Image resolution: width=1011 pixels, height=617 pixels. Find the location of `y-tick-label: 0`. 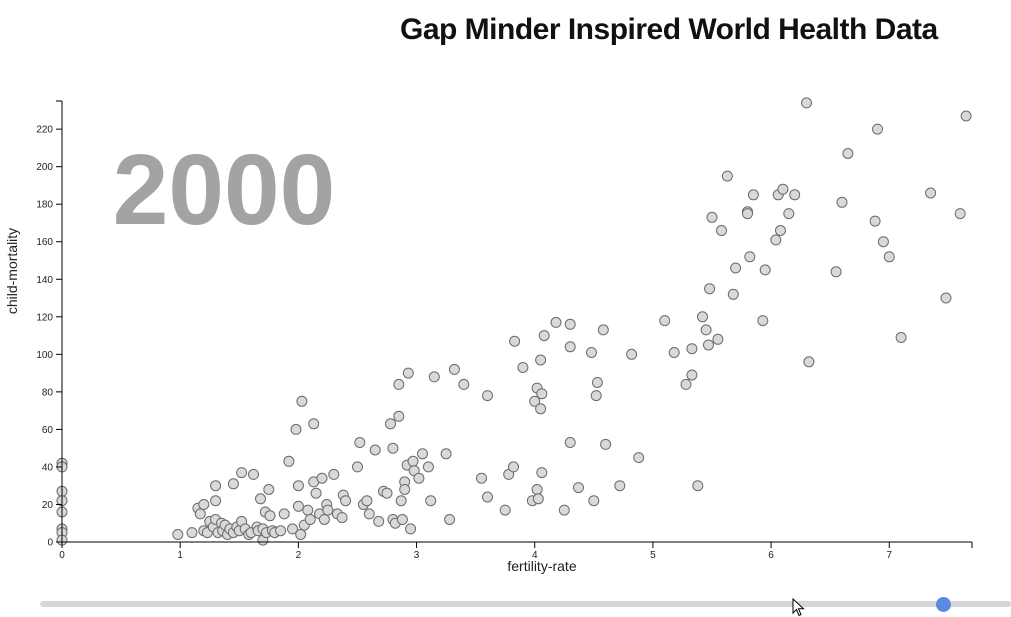

y-tick-label: 0 is located at coordinates (50, 543).